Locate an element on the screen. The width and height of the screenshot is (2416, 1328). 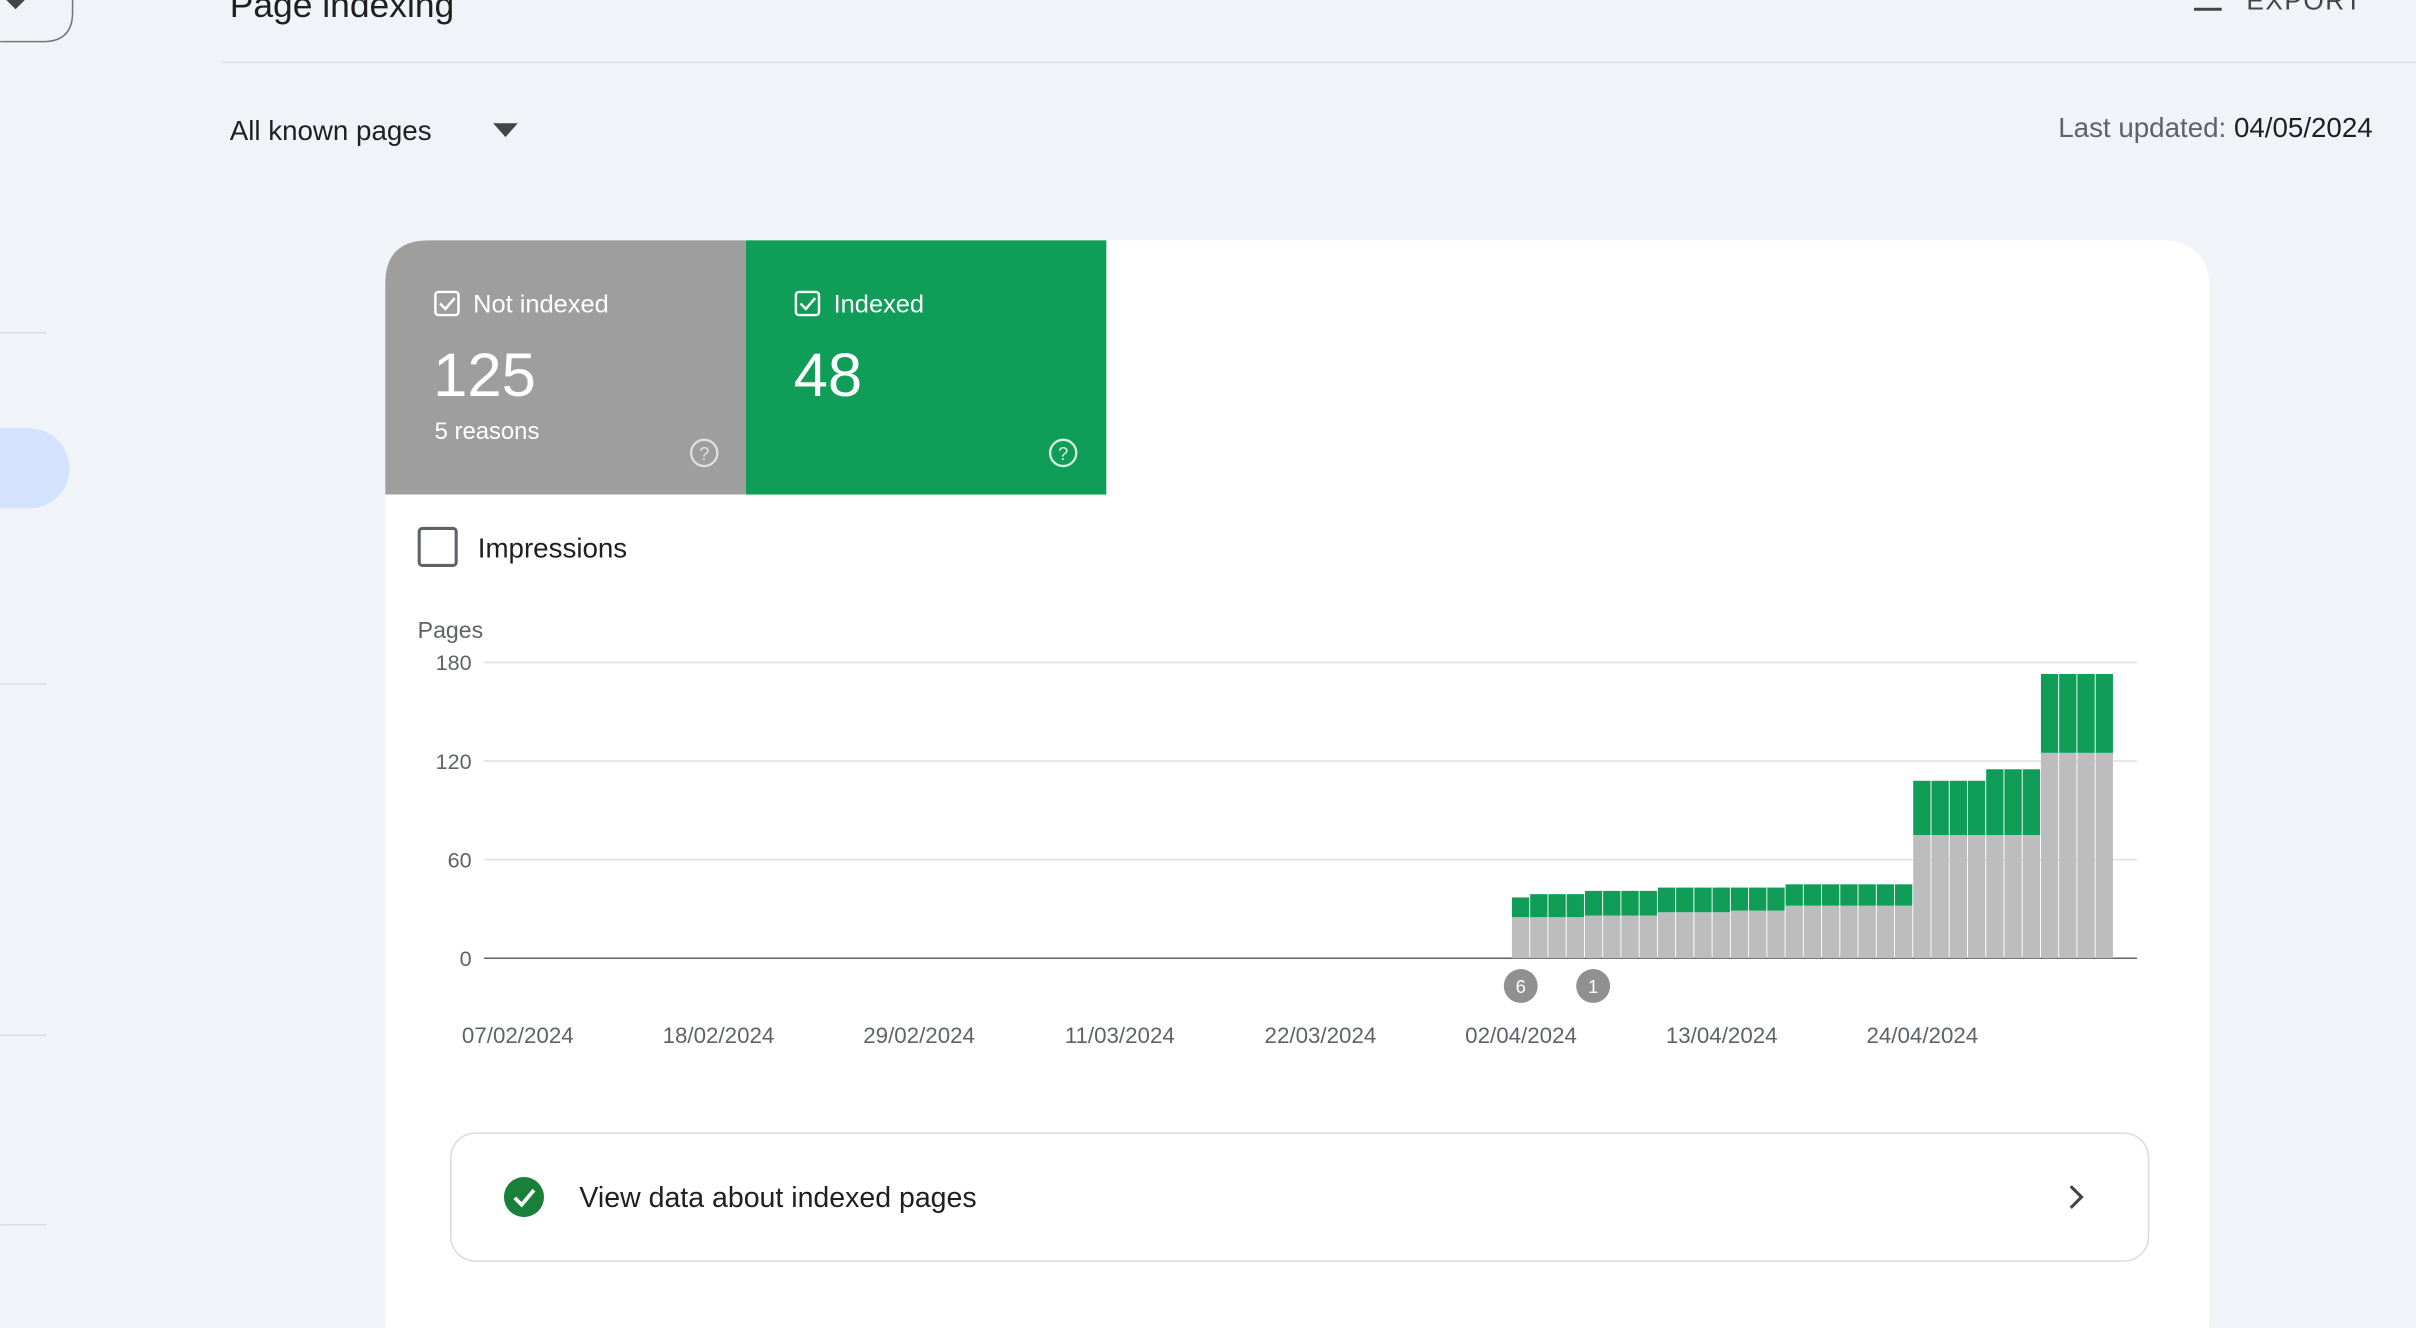
tile-value: 125 is located at coordinates (484, 375).